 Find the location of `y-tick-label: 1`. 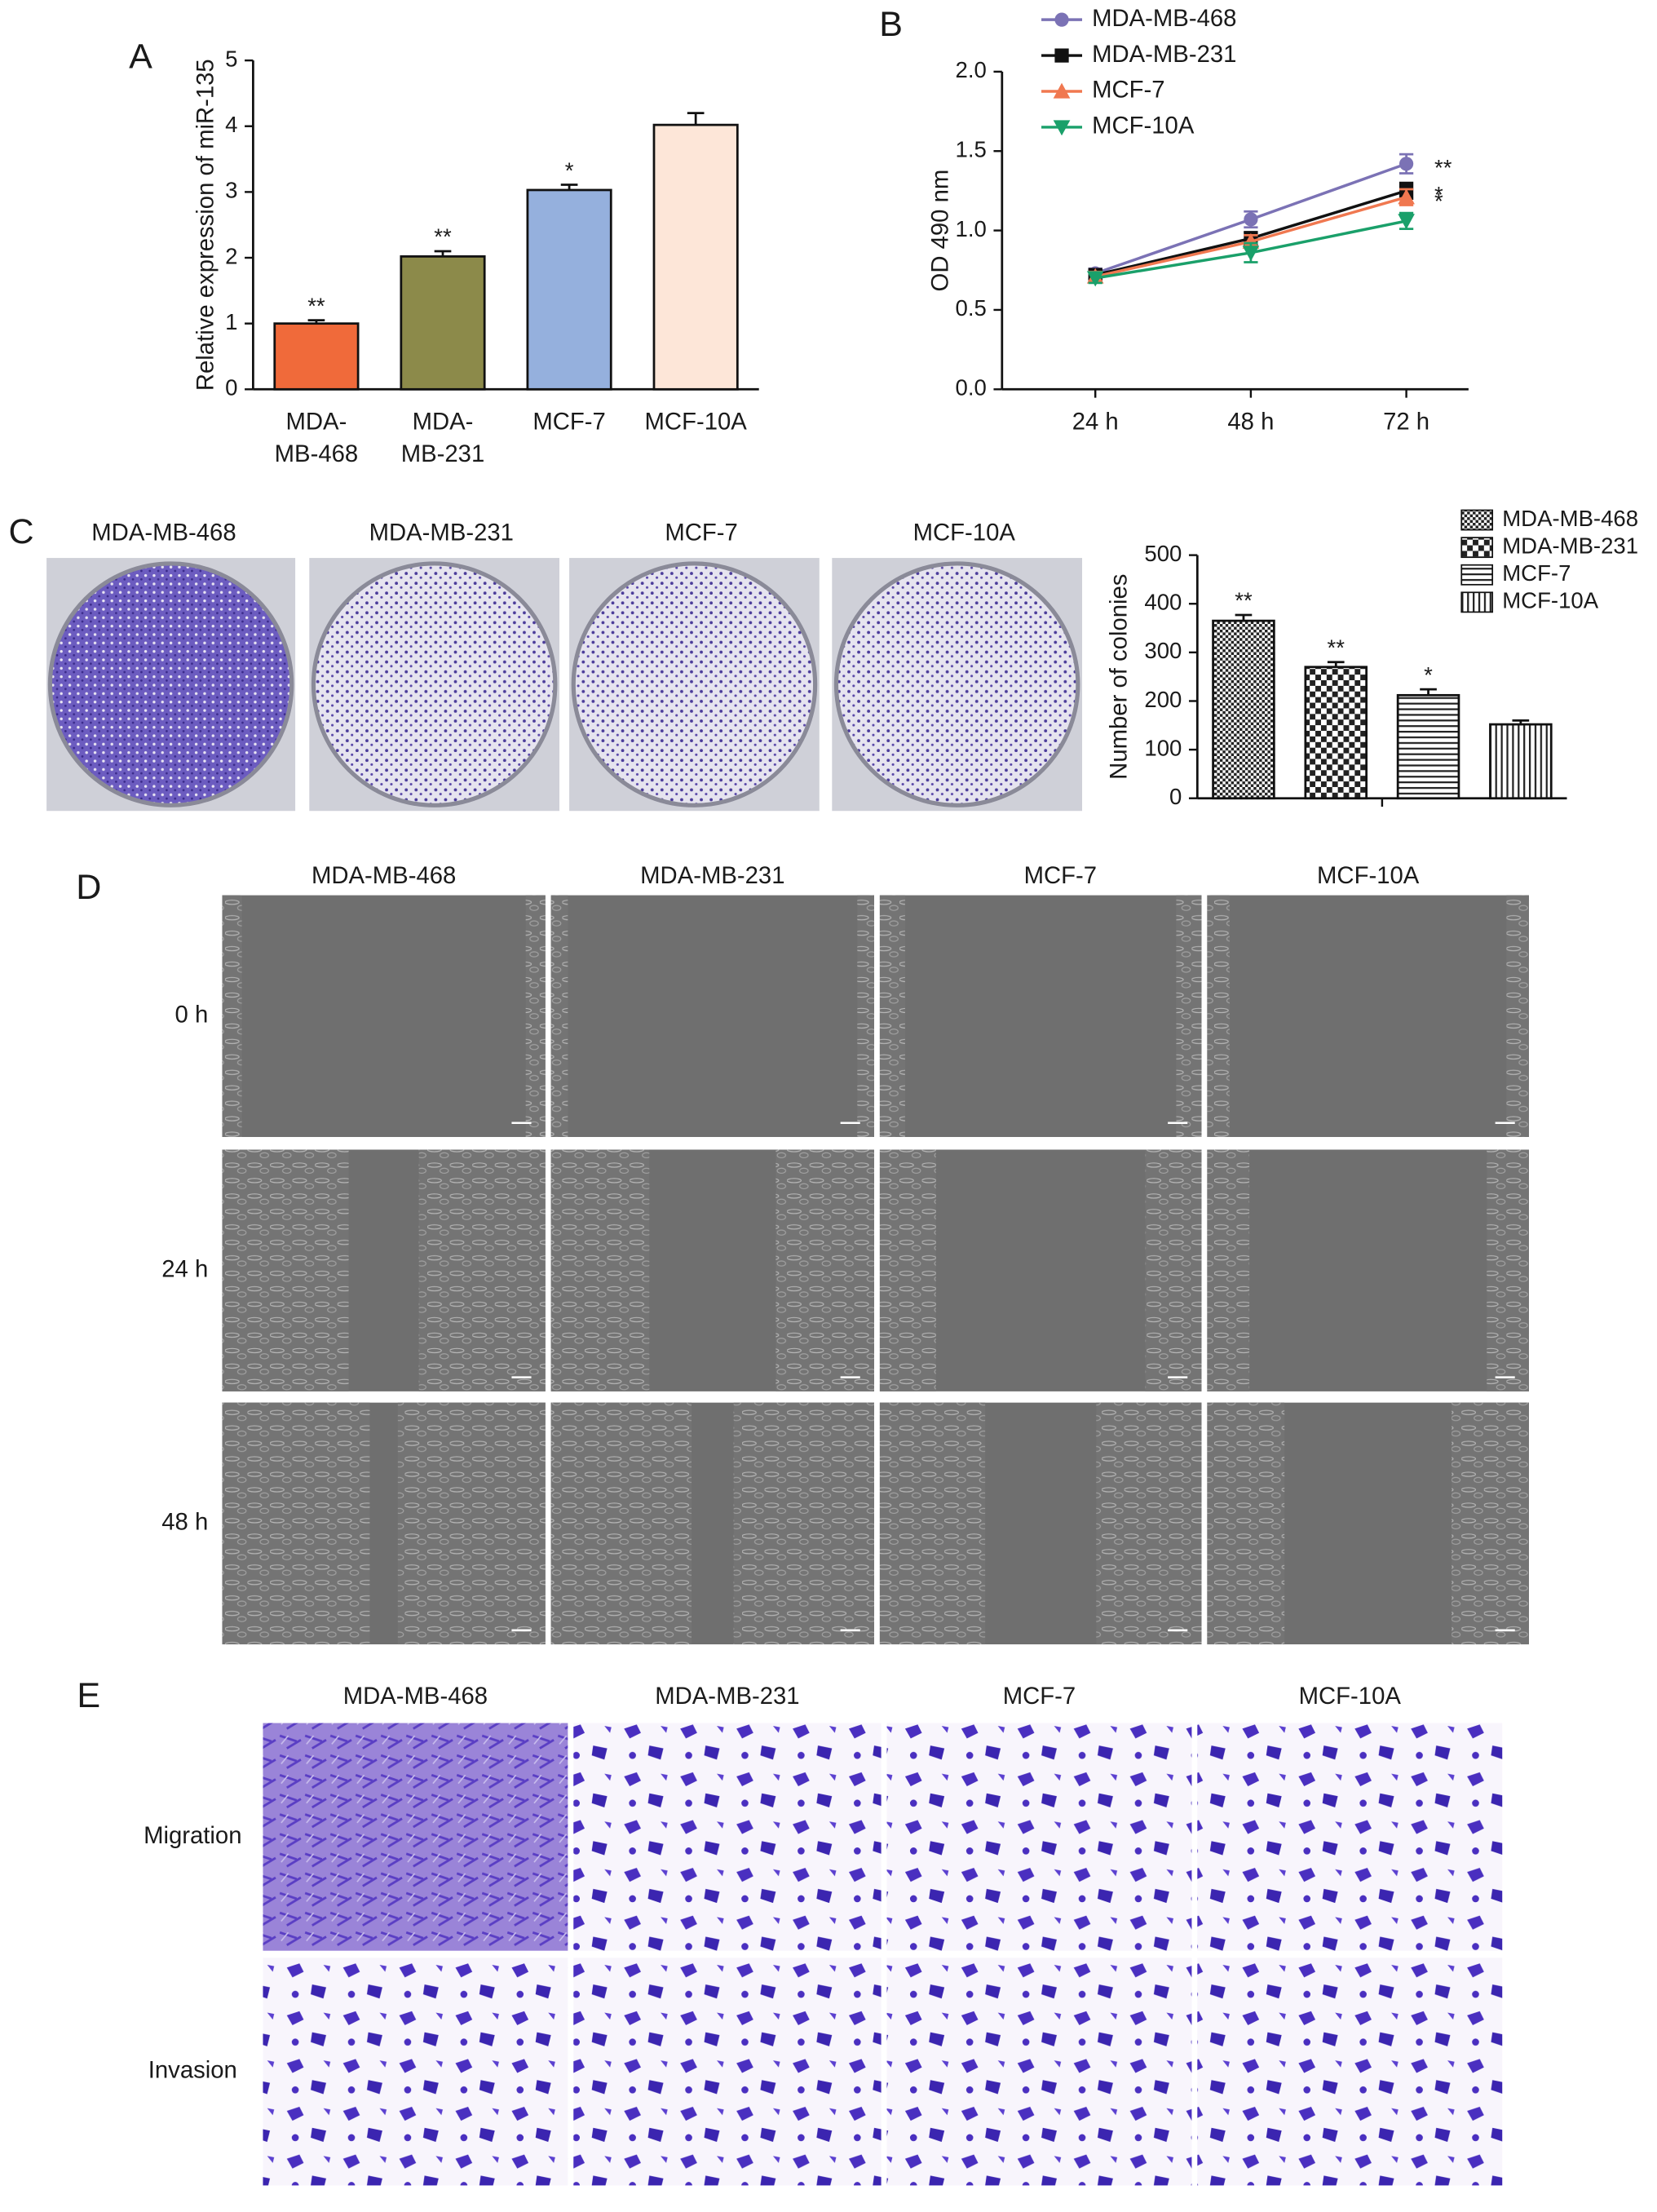

y-tick-label: 1 is located at coordinates (231, 321).